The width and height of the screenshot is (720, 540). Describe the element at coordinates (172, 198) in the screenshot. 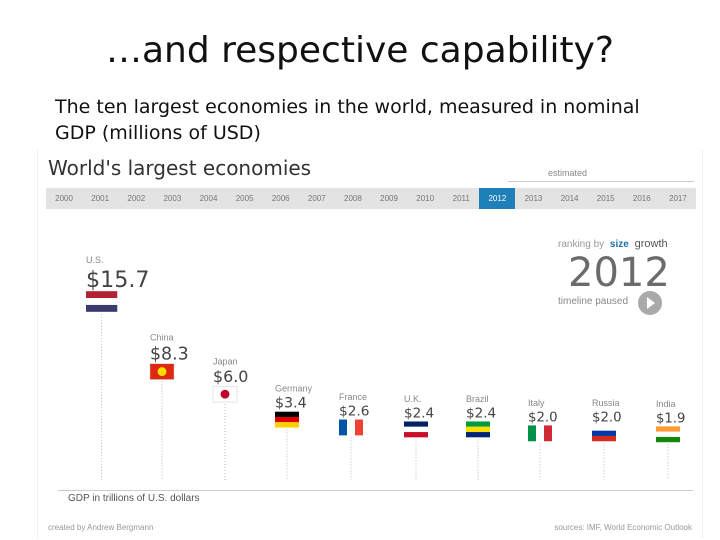

I see `timeline-year-2003: 2003` at that location.